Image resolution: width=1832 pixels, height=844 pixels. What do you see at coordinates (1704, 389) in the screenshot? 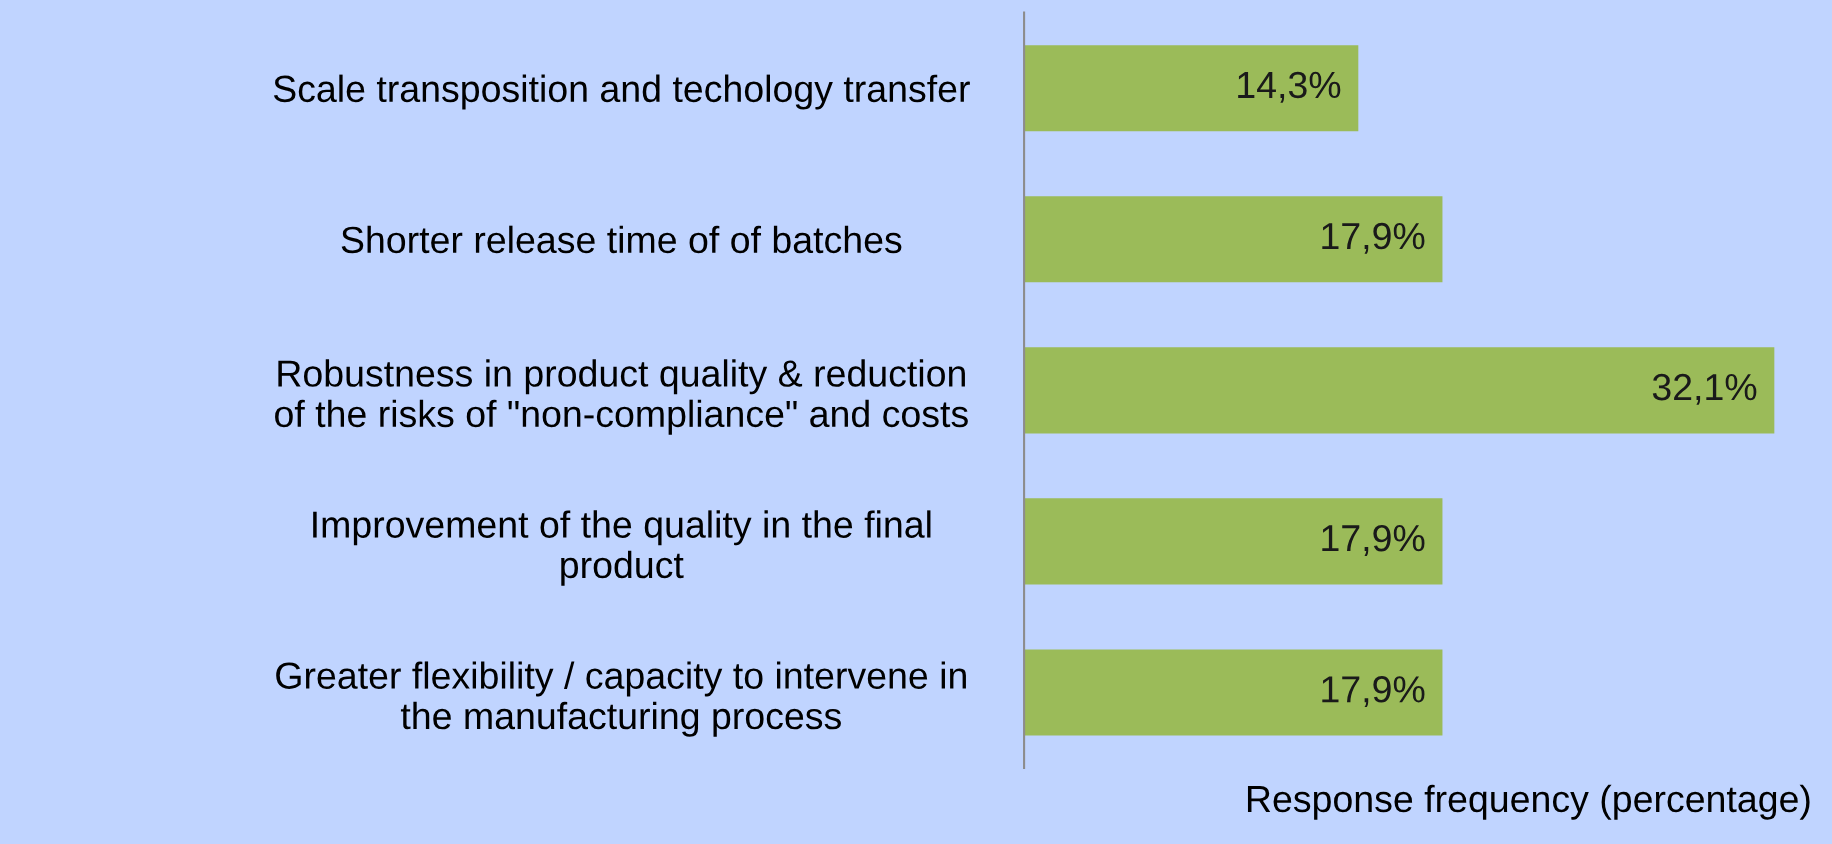
I see `data-label: 32,1%` at bounding box center [1704, 389].